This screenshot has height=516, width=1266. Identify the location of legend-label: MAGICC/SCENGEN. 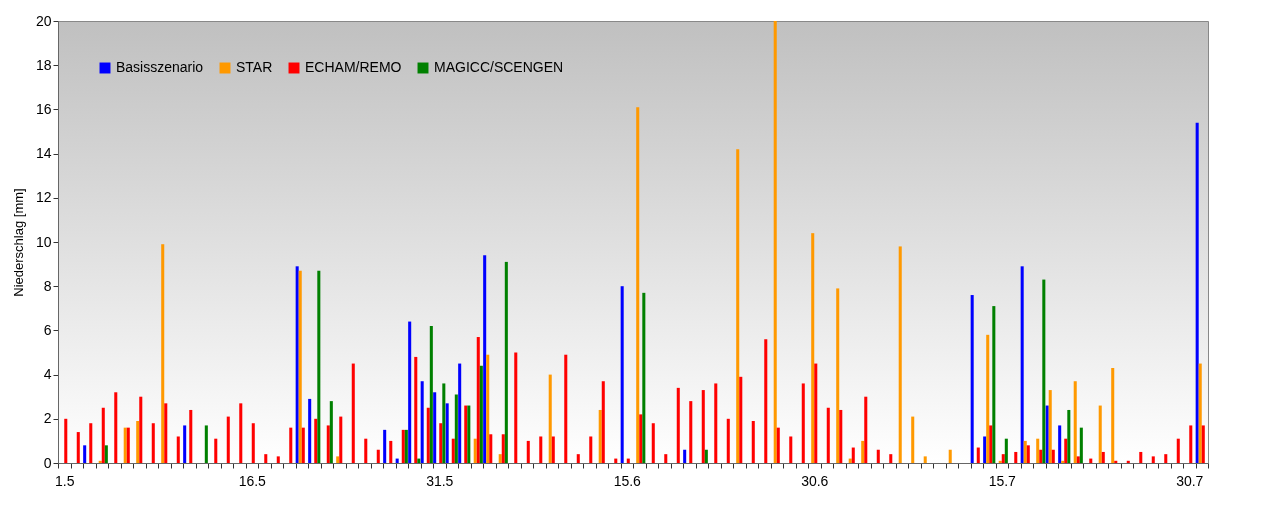
(499, 67).